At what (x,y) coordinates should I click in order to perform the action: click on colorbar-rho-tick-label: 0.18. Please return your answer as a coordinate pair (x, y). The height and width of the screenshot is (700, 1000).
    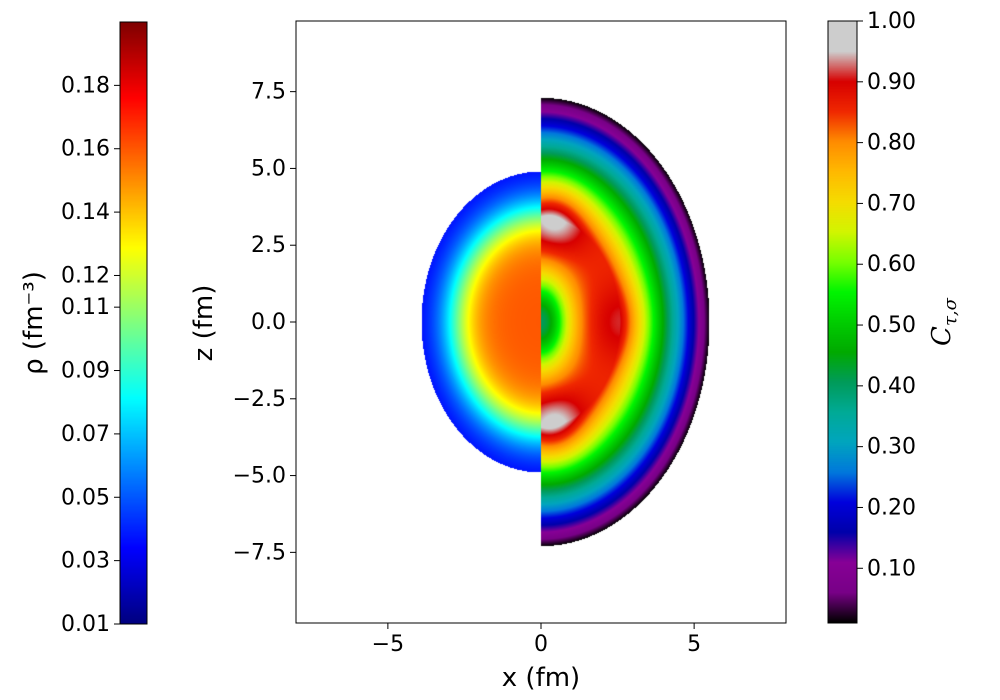
    Looking at the image, I should click on (85, 85).